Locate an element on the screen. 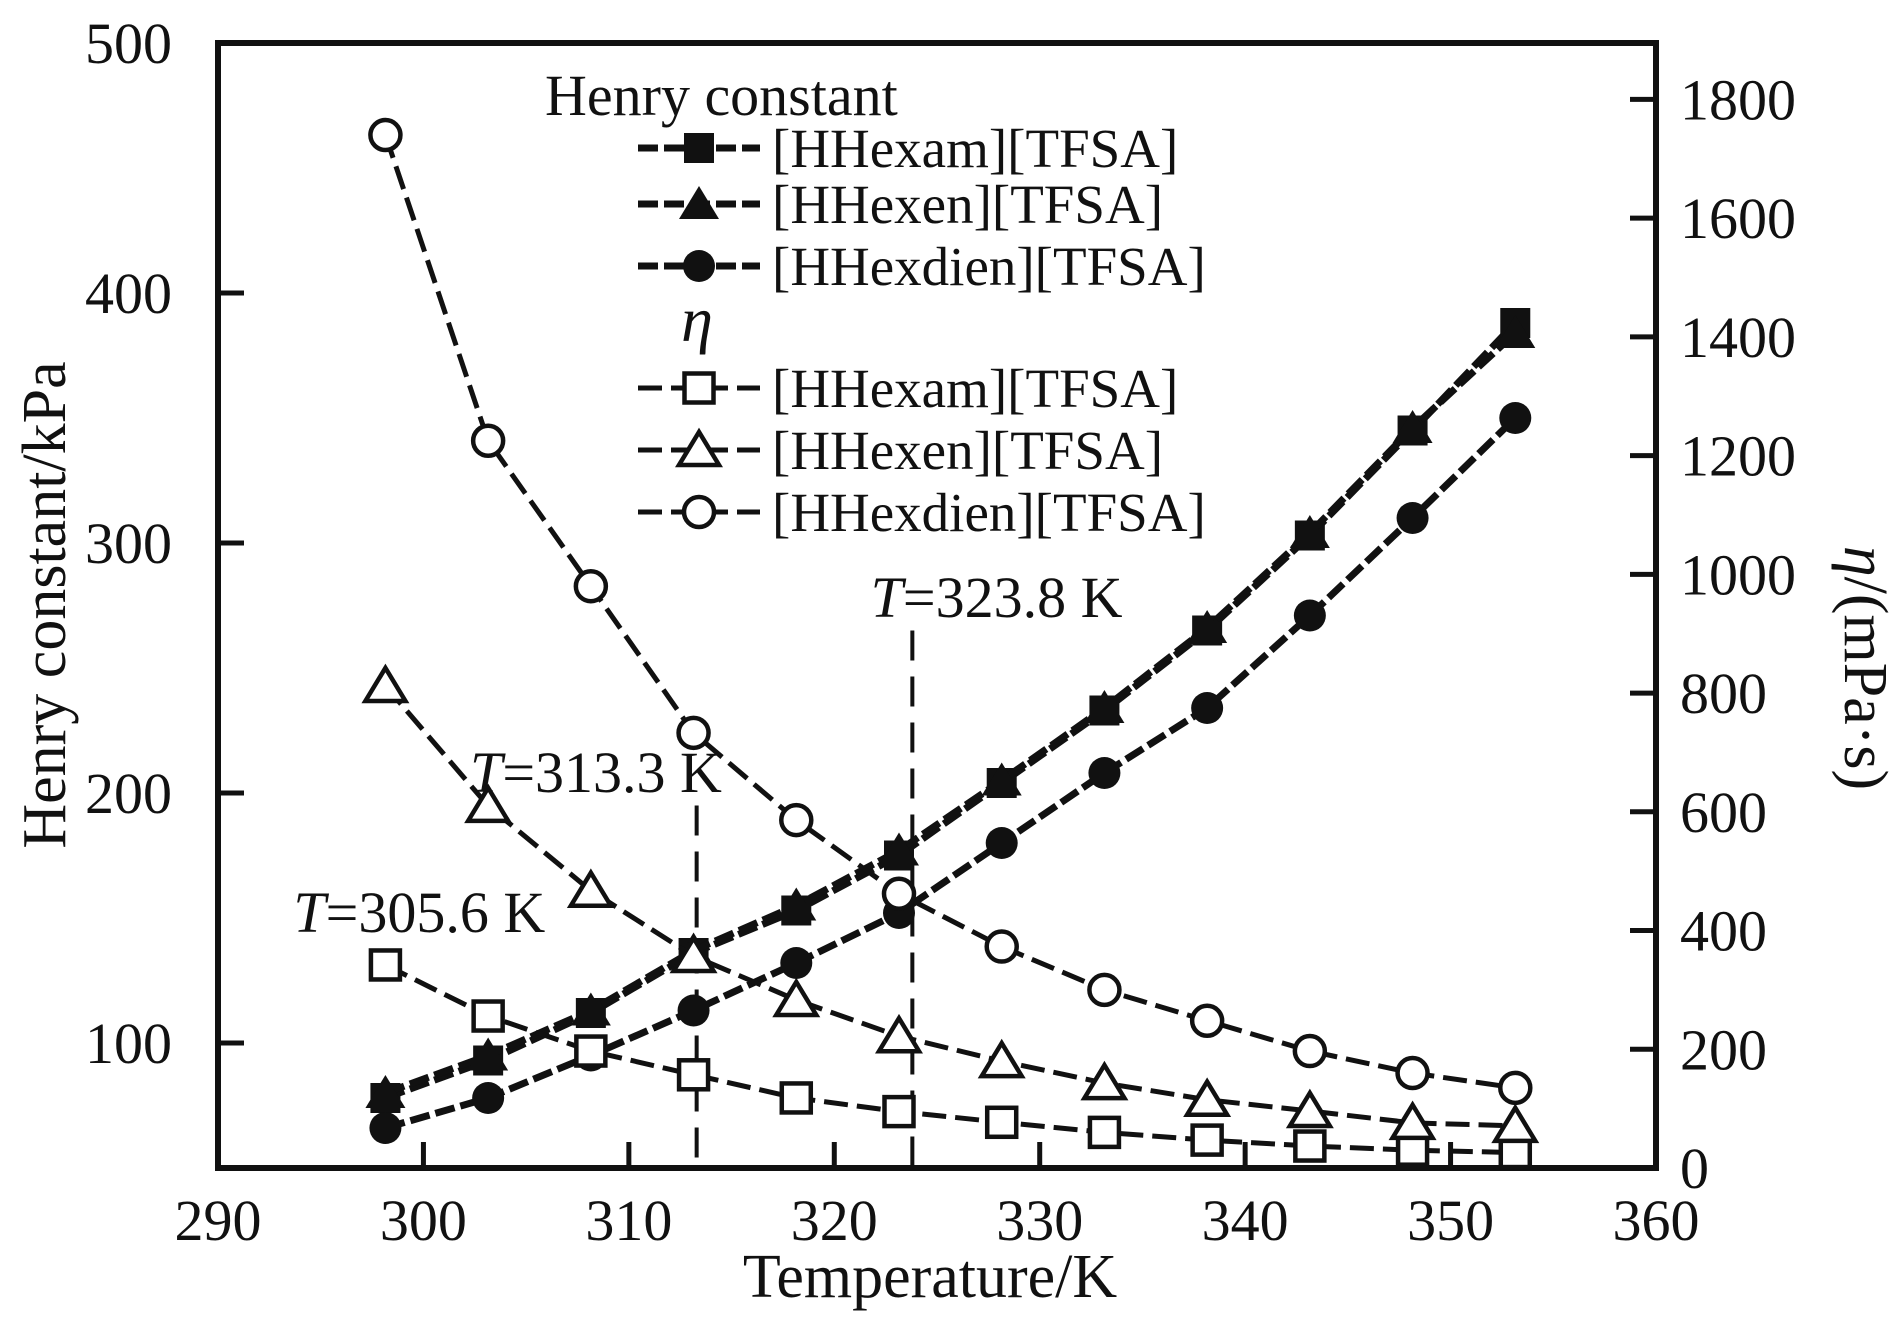 The height and width of the screenshot is (1330, 1890). x-tick-label-310: 310 is located at coordinates (628, 1220).